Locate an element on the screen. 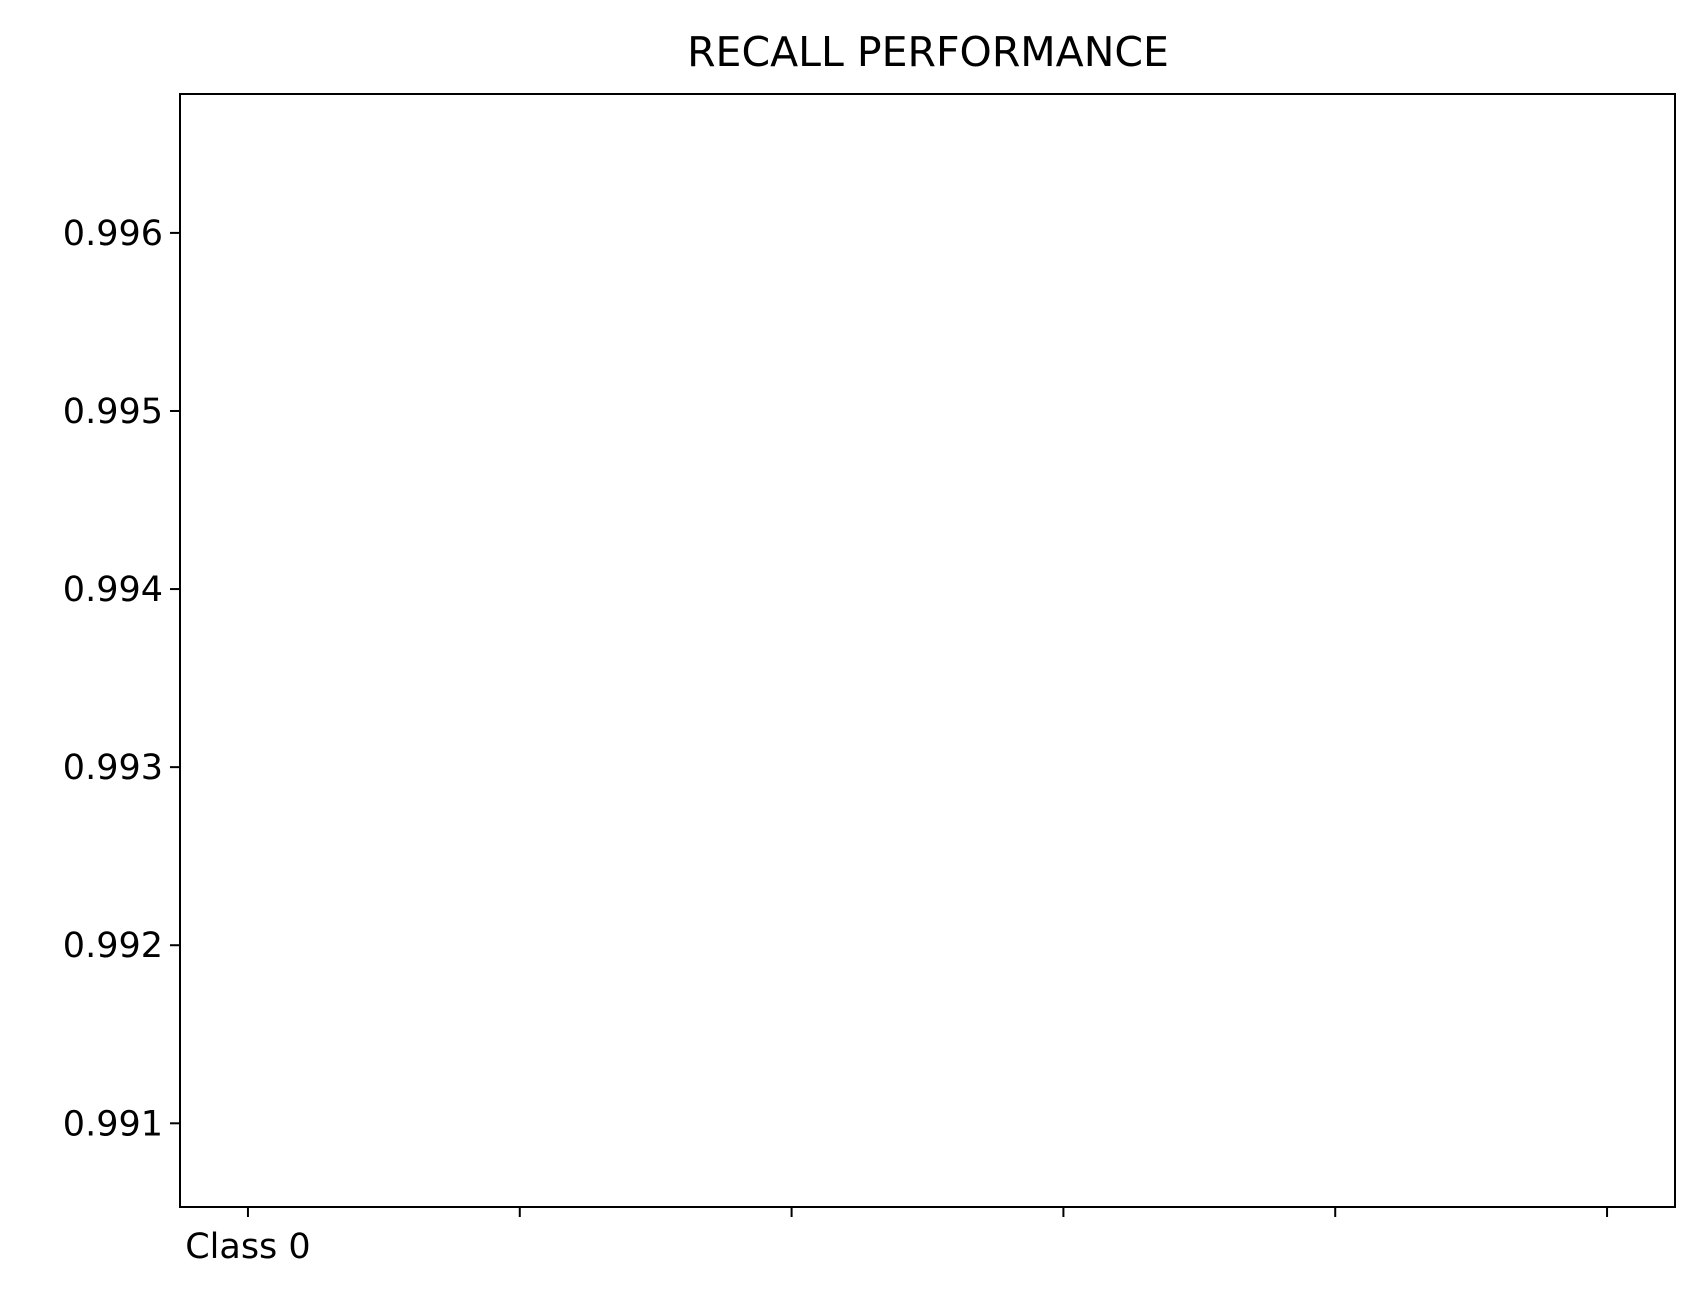 This screenshot has height=1302, width=1696. x-axis: Class 0 is located at coordinates (897, 1237).